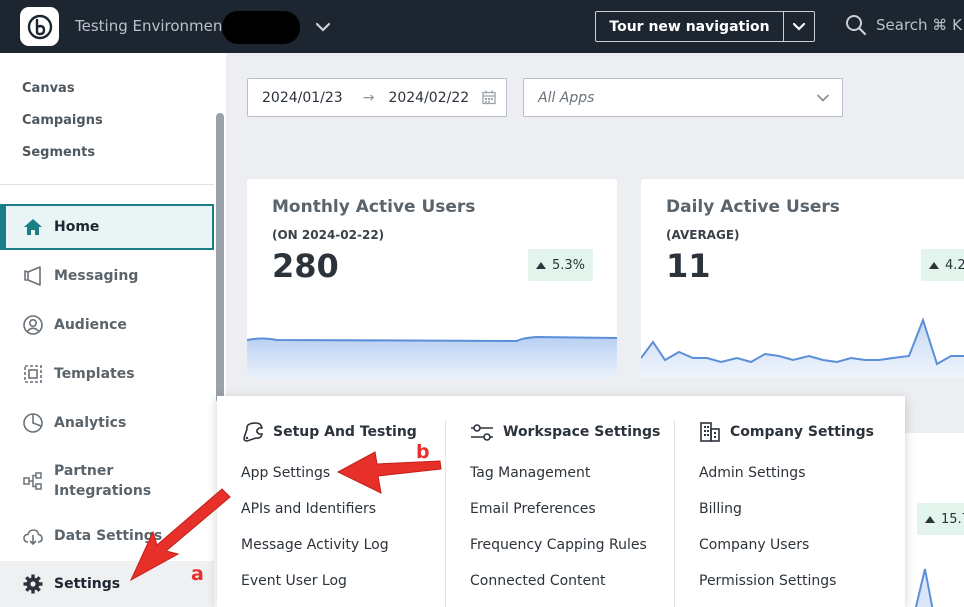 The width and height of the screenshot is (964, 607). What do you see at coordinates (690, 26) in the screenshot?
I see `tour-new-navigation-button: Tour new navigation` at bounding box center [690, 26].